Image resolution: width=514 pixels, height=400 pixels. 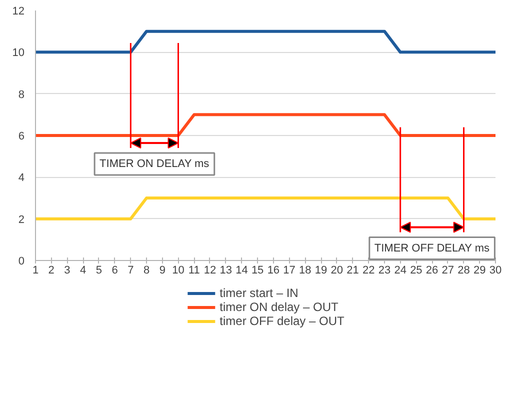 I want to click on x-tick-label: 30, so click(x=495, y=270).